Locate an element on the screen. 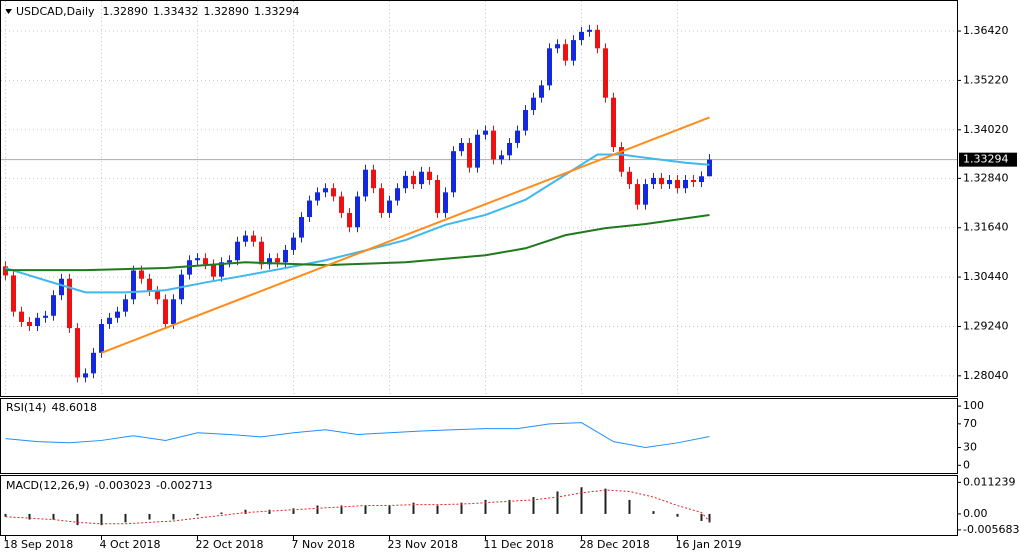 This screenshot has height=556, width=1020. rsi-header: RSI(14) 48.6018 is located at coordinates (51, 407).